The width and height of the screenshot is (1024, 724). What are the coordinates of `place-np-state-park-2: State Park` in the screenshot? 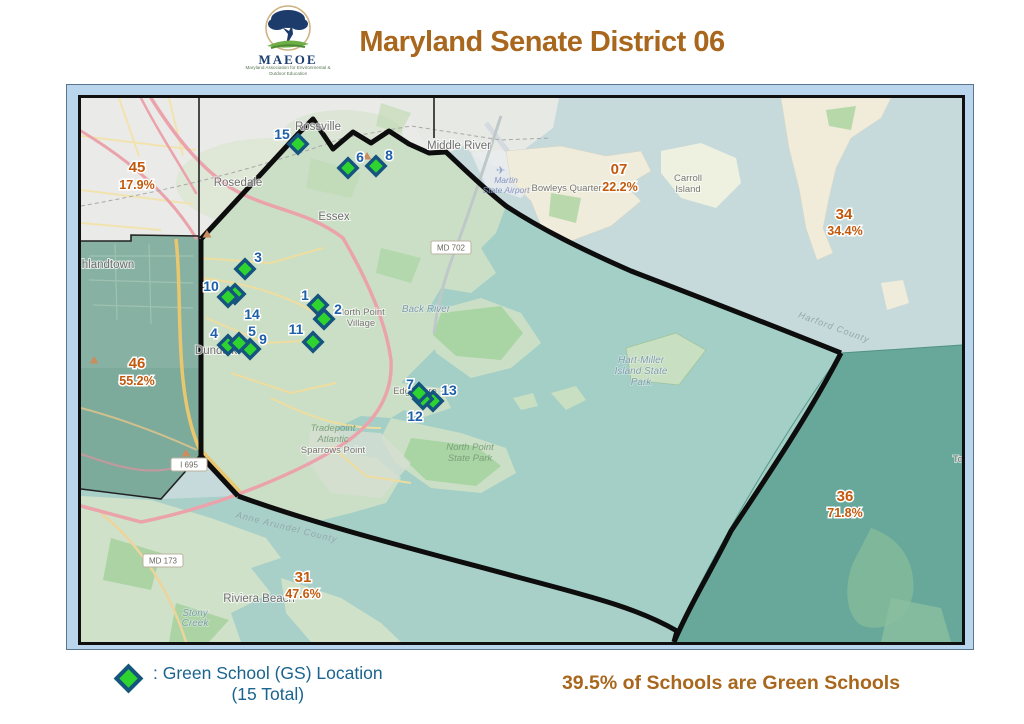 It's located at (471, 458).